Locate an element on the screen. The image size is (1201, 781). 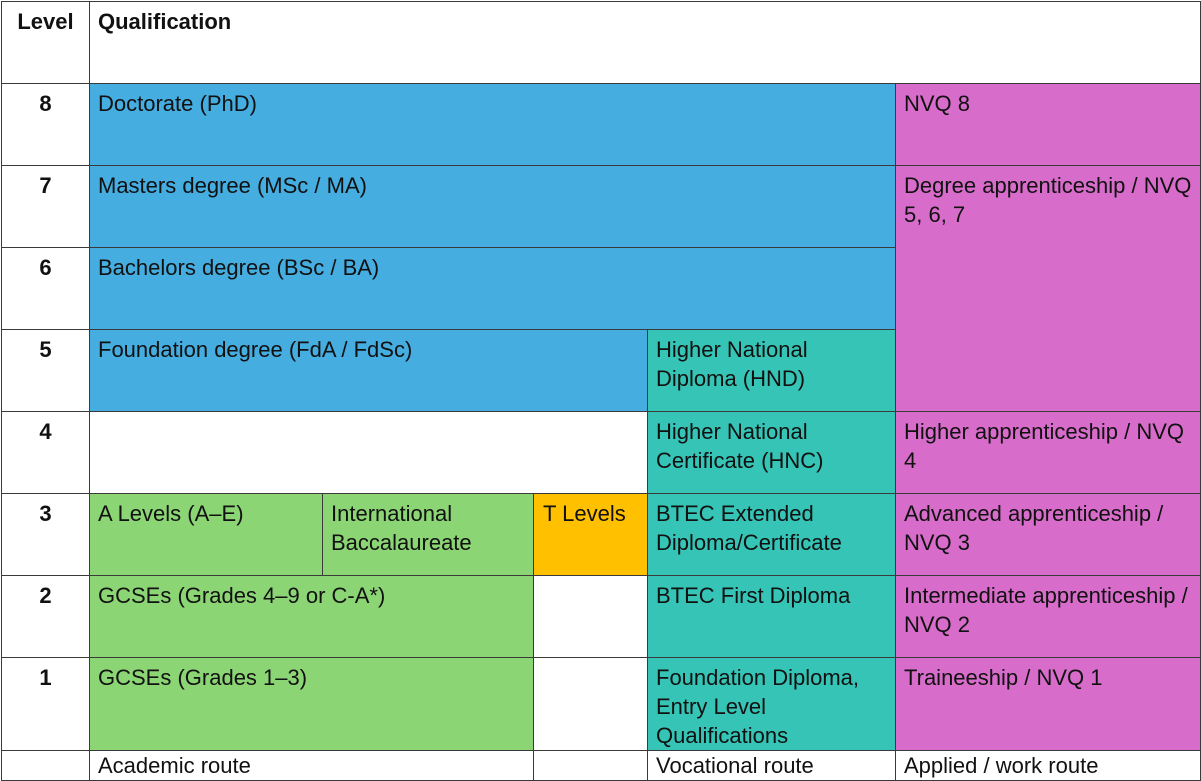
ib-cell: International Baccalaureate is located at coordinates (428, 534).